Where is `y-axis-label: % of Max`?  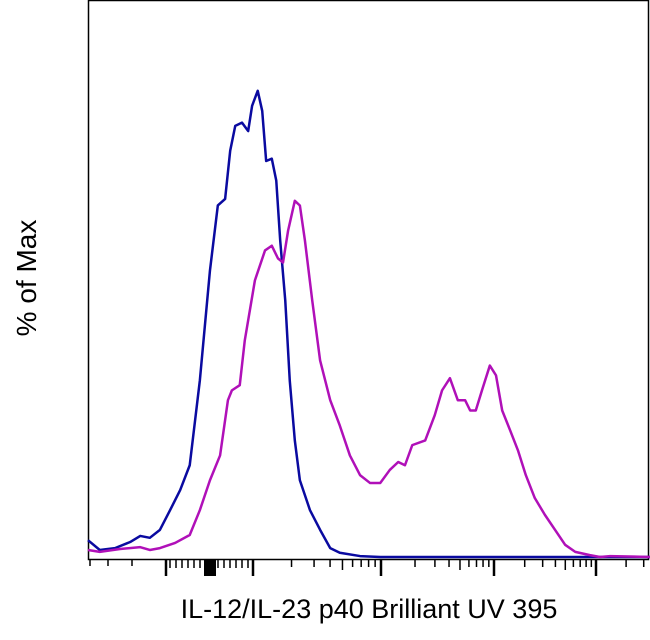 y-axis-label: % of Max is located at coordinates (26, 278).